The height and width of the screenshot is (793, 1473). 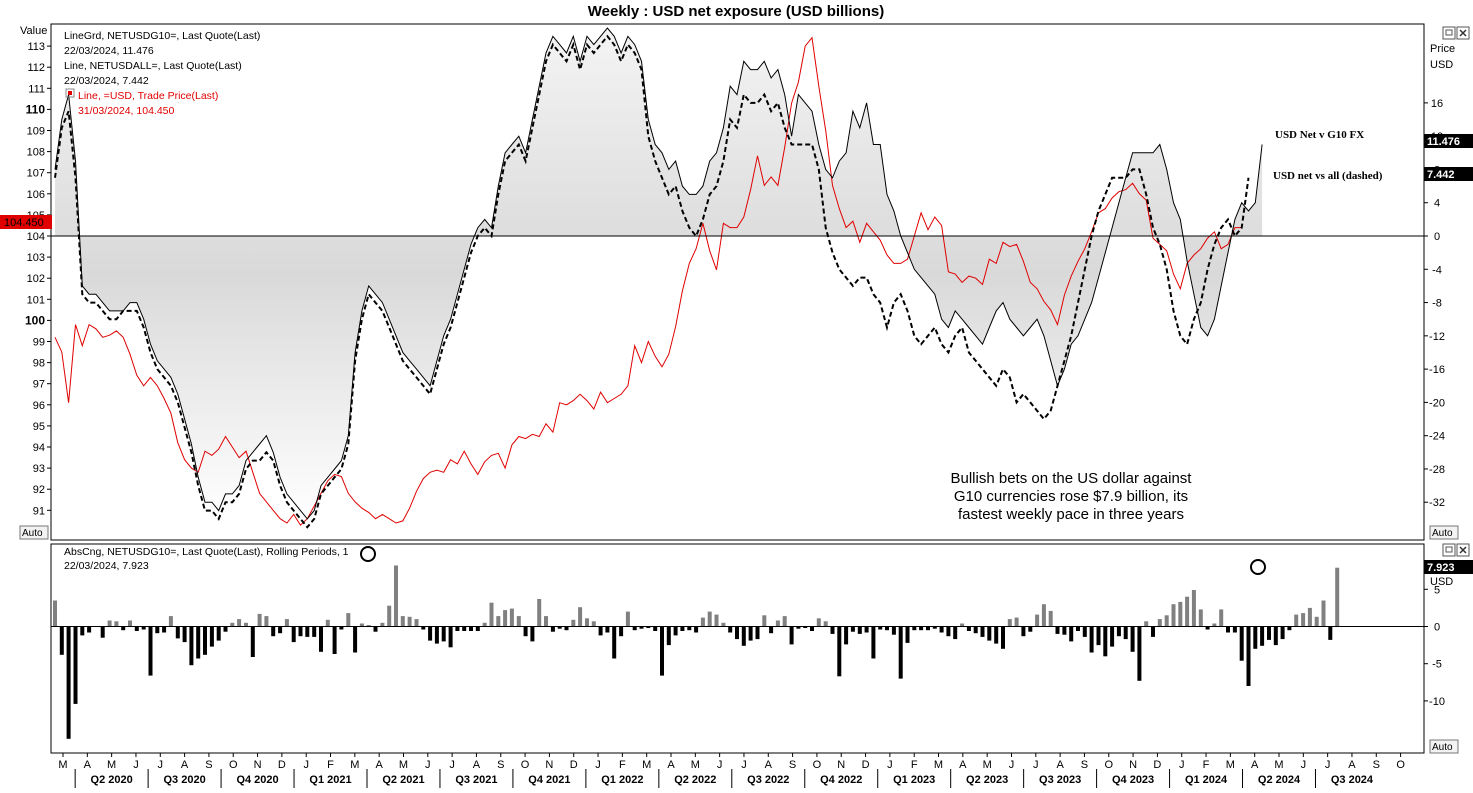 I want to click on right-tick-label--32: -32, so click(x=1437, y=503).